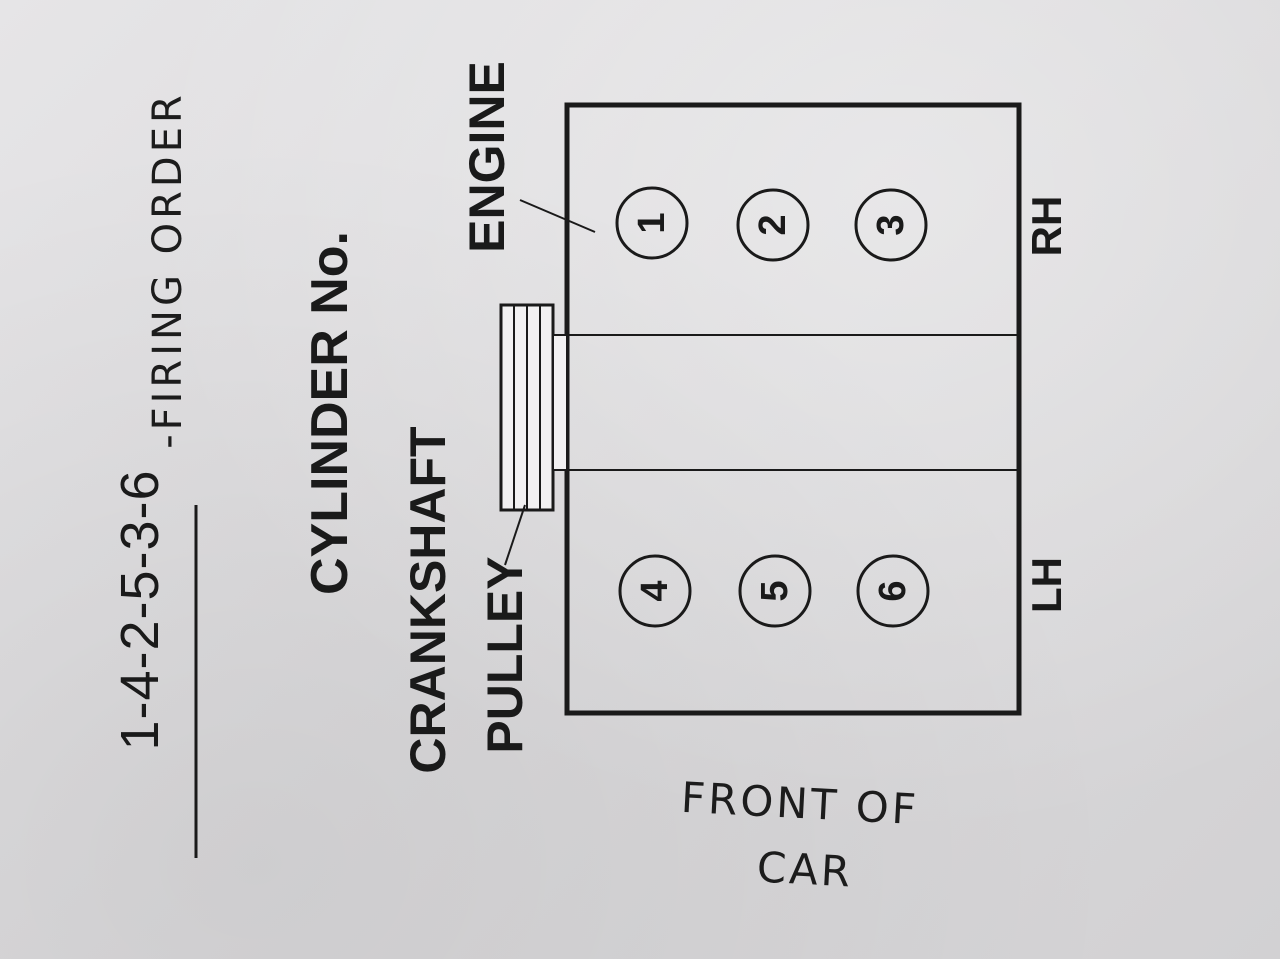  I want to click on cylinder-1: 1, so click(652, 223).